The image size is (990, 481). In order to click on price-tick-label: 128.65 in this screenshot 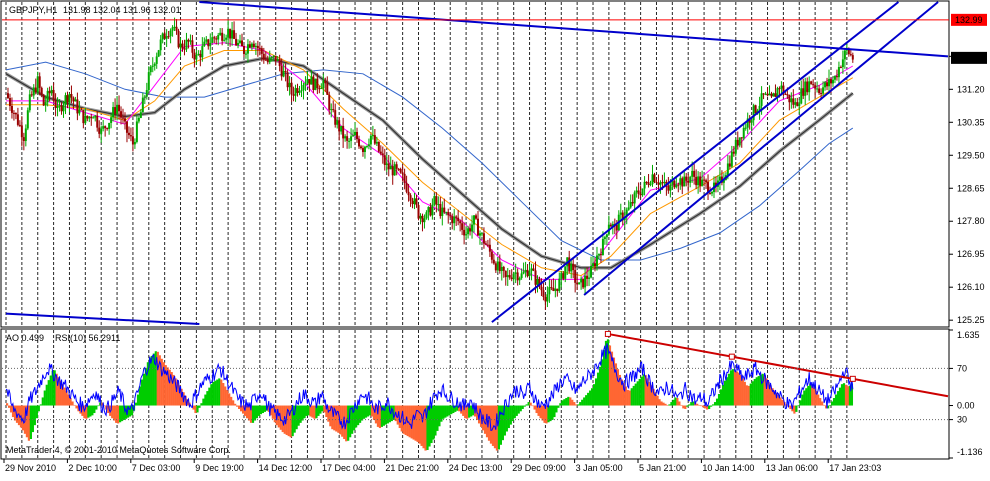, I will do `click(971, 188)`.